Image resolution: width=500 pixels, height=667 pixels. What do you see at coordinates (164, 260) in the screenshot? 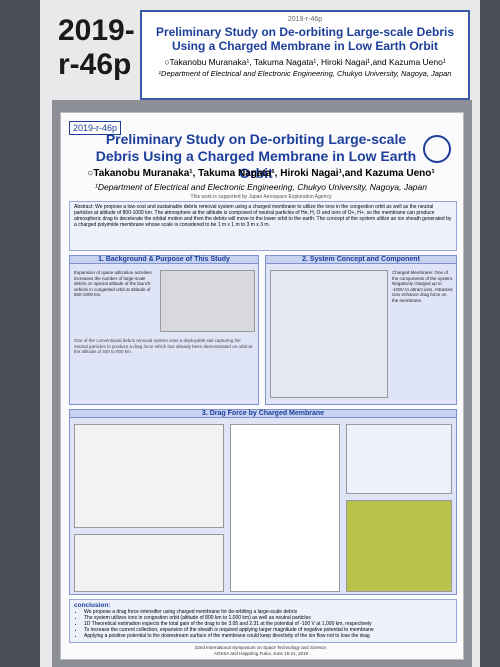
I see `section-heading: 1. Background & Purpose of This Study` at bounding box center [164, 260].